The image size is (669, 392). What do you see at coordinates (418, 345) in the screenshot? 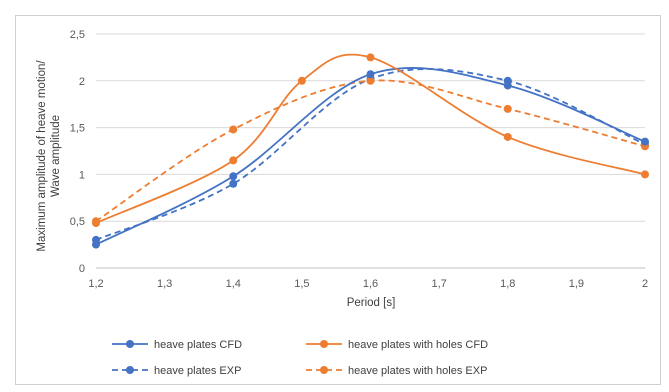
I see `legend-label: heave plates with holes CFD` at bounding box center [418, 345].